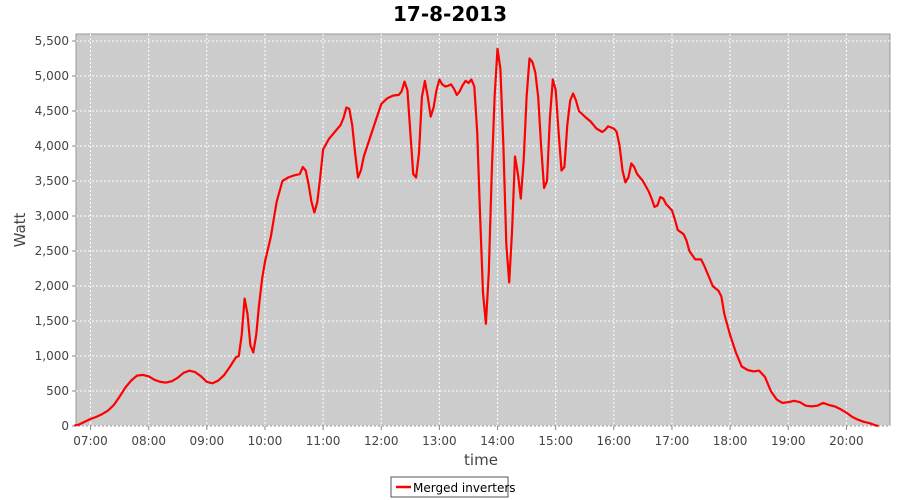 The width and height of the screenshot is (900, 500). Describe the element at coordinates (148, 441) in the screenshot. I see `x-tick-label: 08:00` at that location.